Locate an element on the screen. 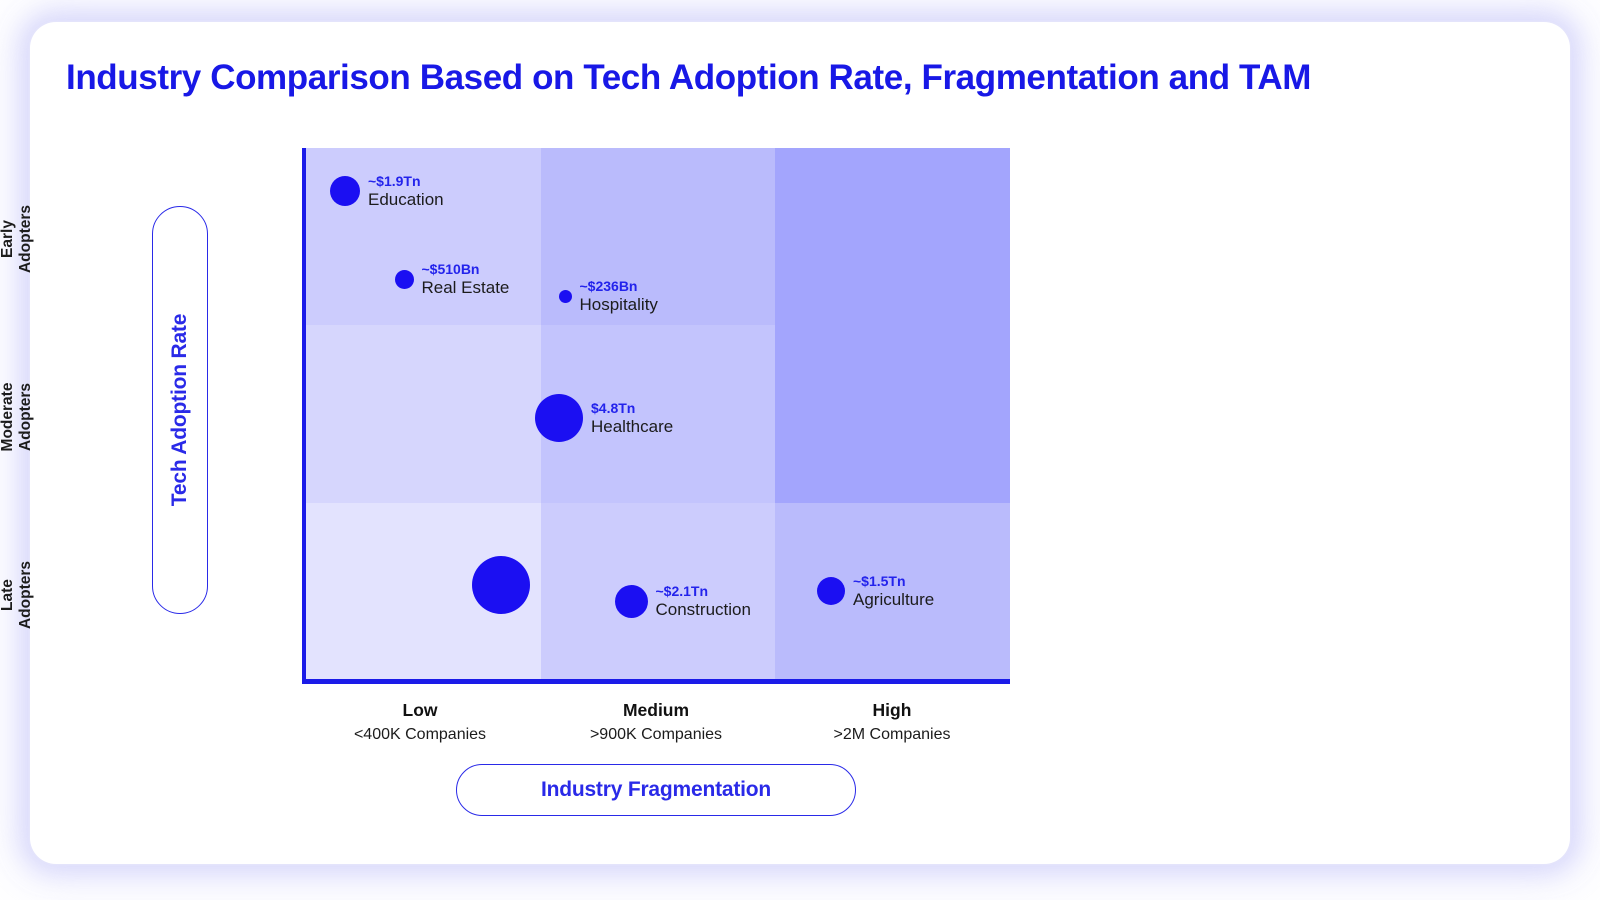 The height and width of the screenshot is (900, 1600). cell-late-high is located at coordinates (892, 591).